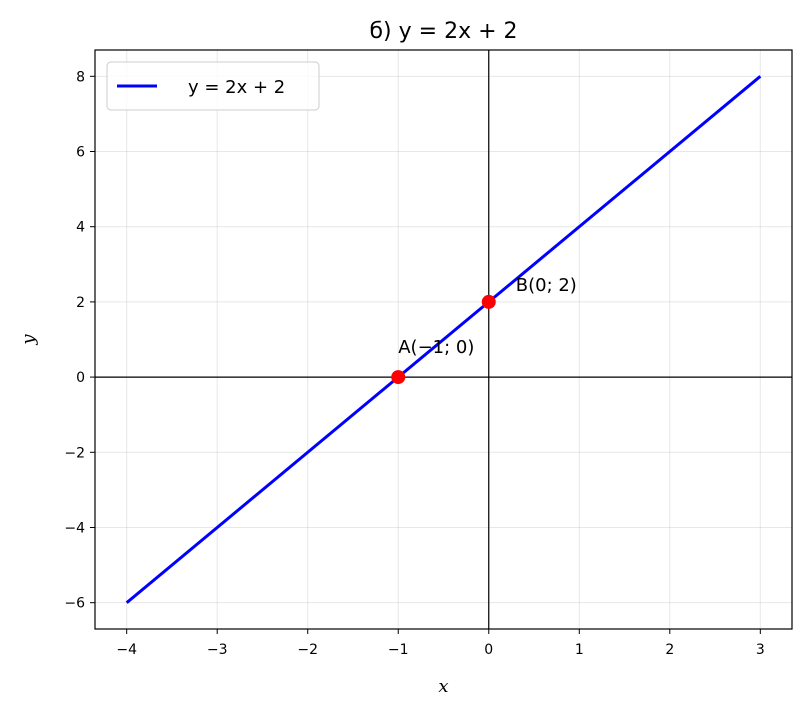 Image resolution: width=807 pixels, height=713 pixels. What do you see at coordinates (443, 31) in the screenshot?
I see `chart-title: б) y = 2x + 2` at bounding box center [443, 31].